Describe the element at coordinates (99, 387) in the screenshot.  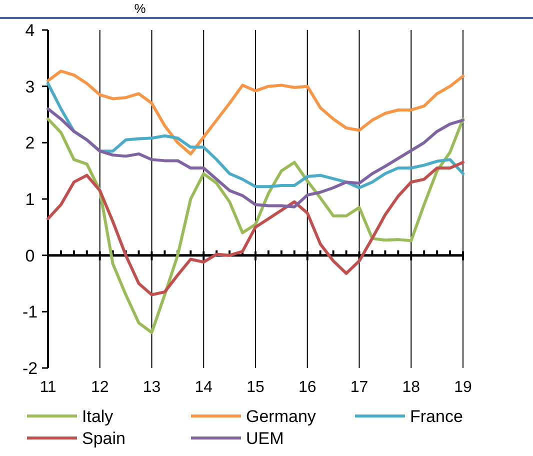
I see `x-tick-label: 12` at that location.